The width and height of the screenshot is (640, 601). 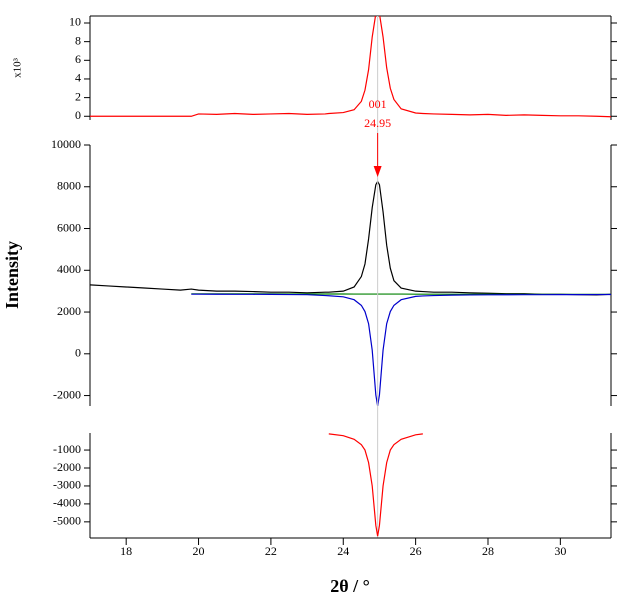 What do you see at coordinates (69, 311) in the screenshot?
I see `y-tick-label: 2000` at bounding box center [69, 311].